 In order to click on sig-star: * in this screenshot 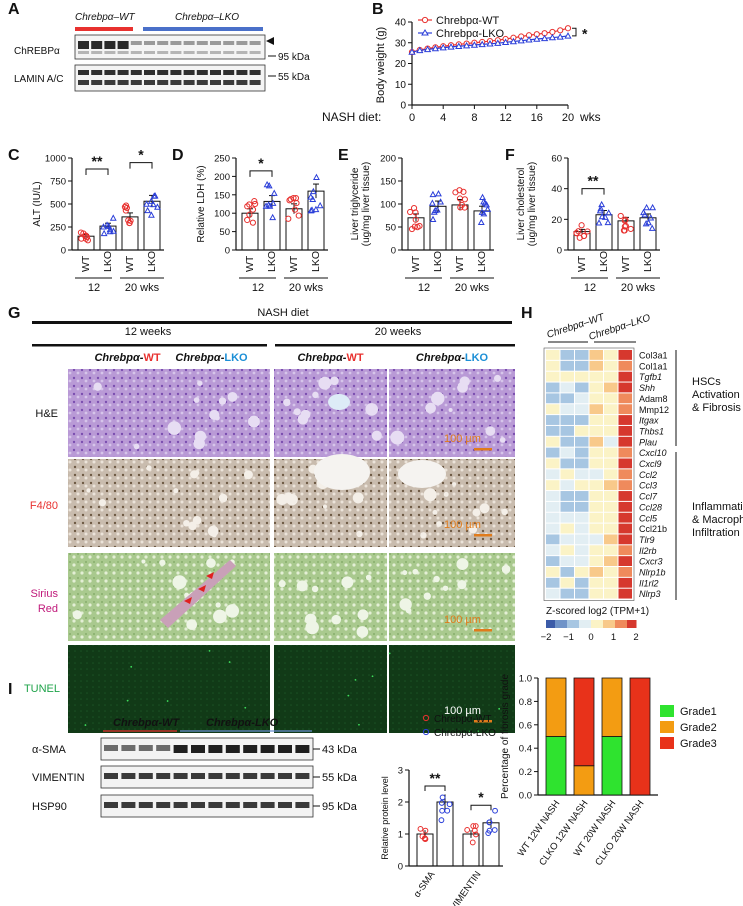, I will do `click(261, 163)`.